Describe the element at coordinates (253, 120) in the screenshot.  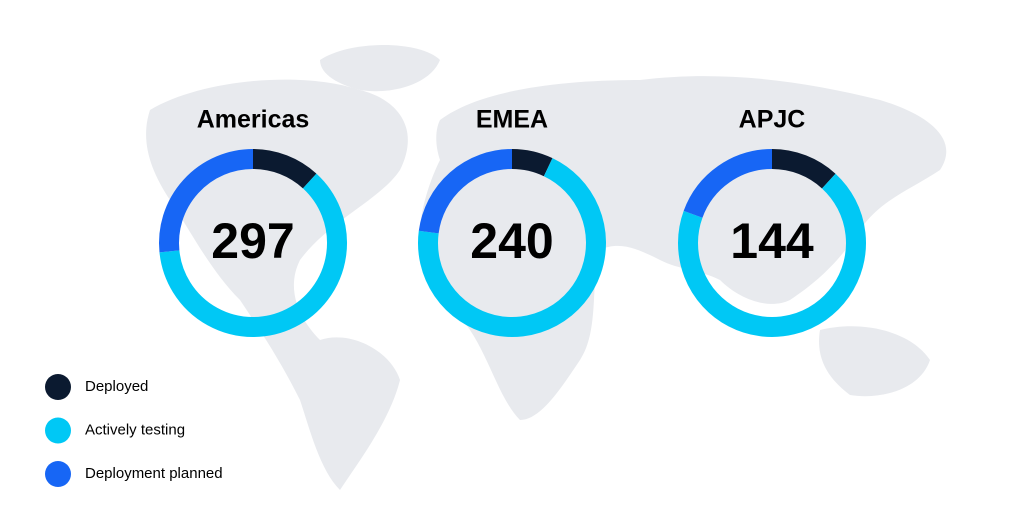
I see `donut-title: Americas` at that location.